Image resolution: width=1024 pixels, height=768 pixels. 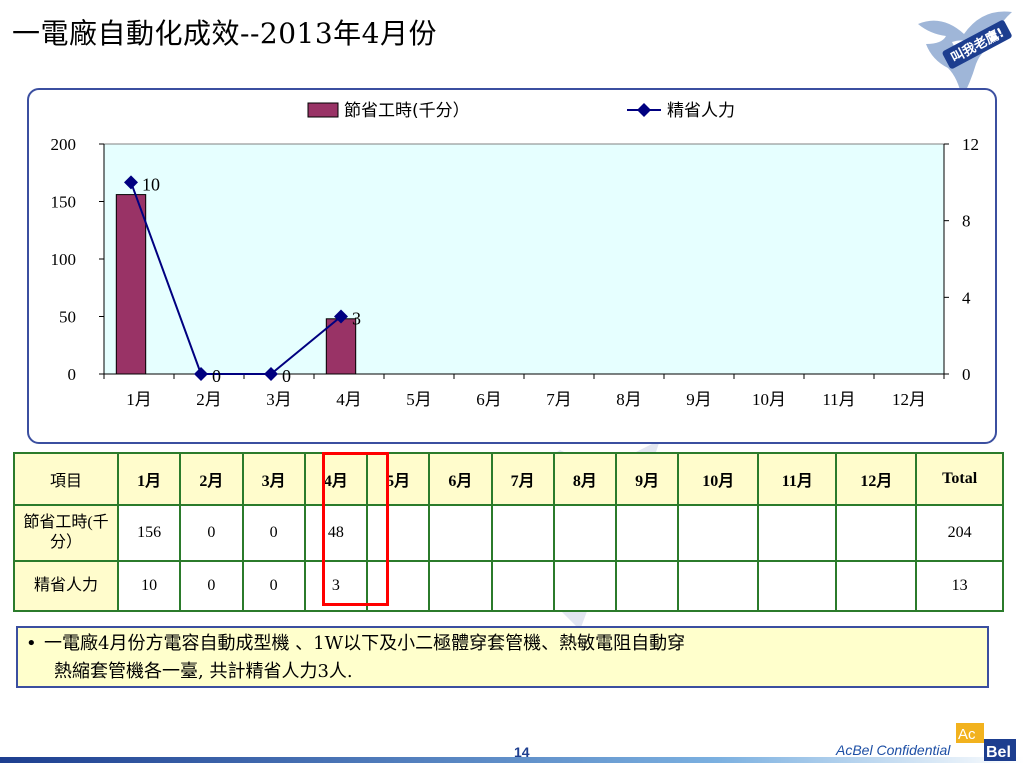 I want to click on y-left-tick-label: 0, so click(x=72, y=374).